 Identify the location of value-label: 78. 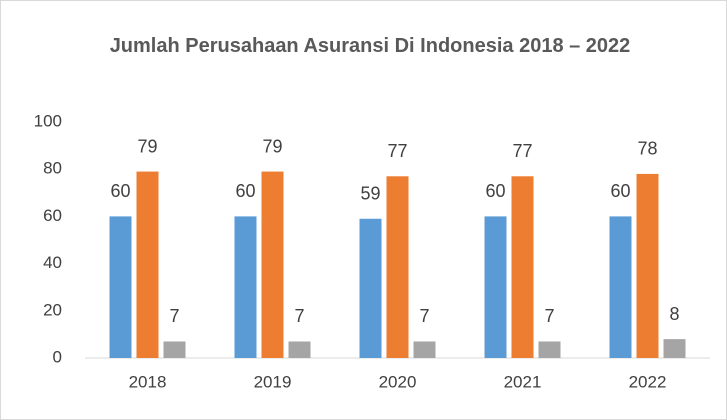
(647, 149).